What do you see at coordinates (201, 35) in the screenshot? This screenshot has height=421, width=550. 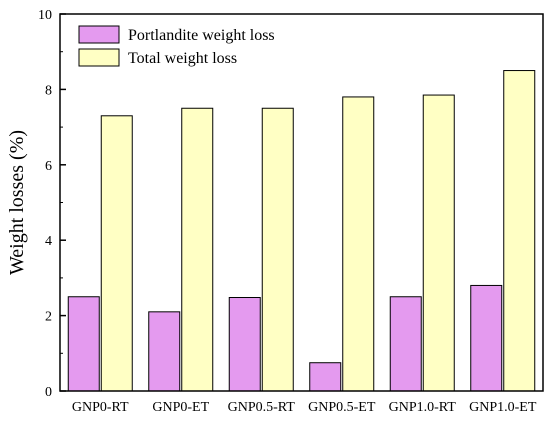 I see `legend-label: Portlandite weight loss` at bounding box center [201, 35].